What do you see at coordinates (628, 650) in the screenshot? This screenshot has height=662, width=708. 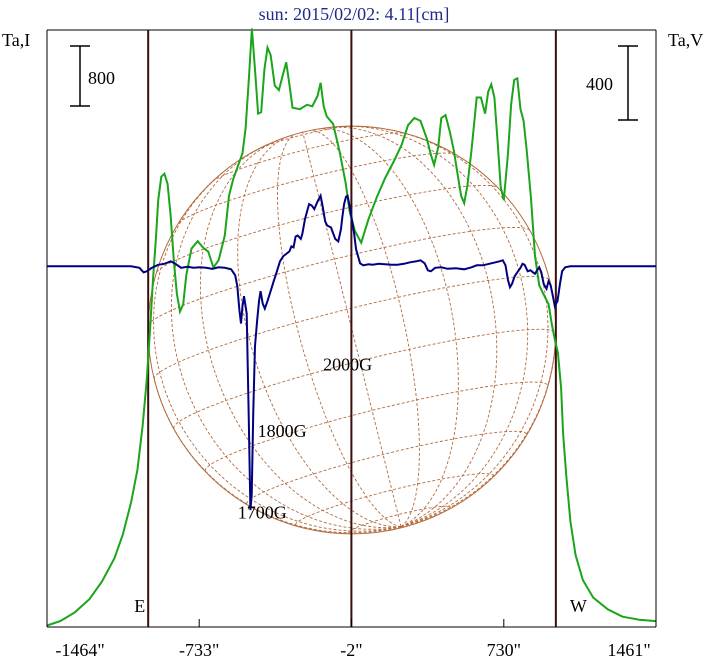 I see `x-tick-label: 1461"` at bounding box center [628, 650].